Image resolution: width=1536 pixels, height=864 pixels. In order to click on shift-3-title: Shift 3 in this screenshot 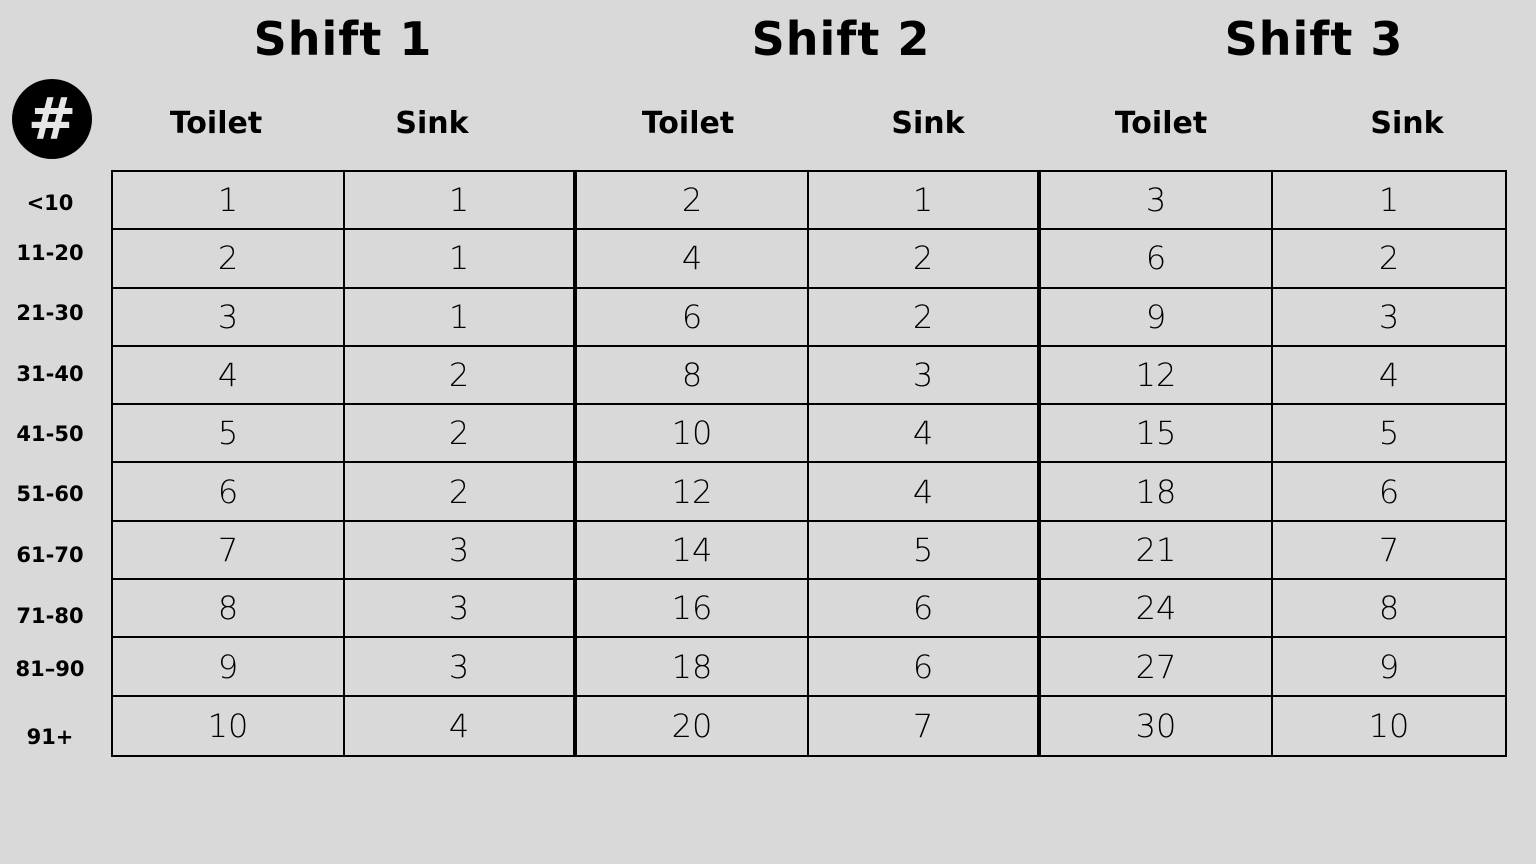, I will do `click(1314, 39)`.